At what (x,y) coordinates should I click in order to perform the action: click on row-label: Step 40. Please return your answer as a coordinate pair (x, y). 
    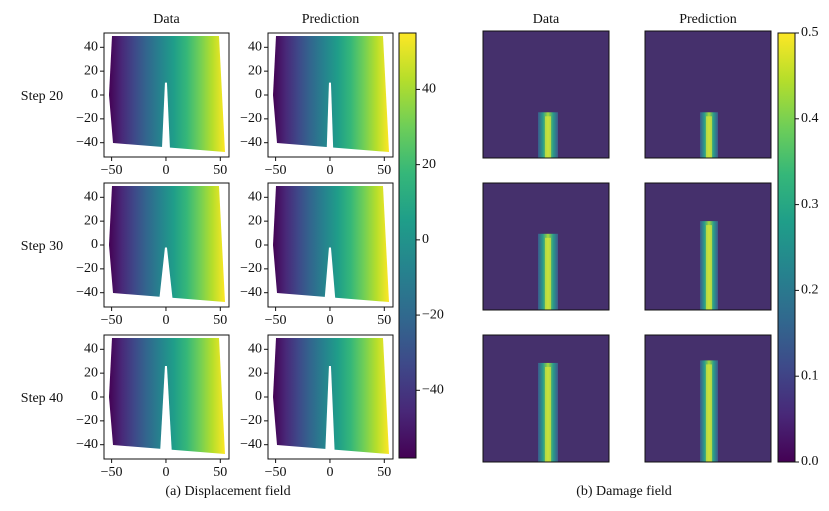
    Looking at the image, I should click on (42, 398).